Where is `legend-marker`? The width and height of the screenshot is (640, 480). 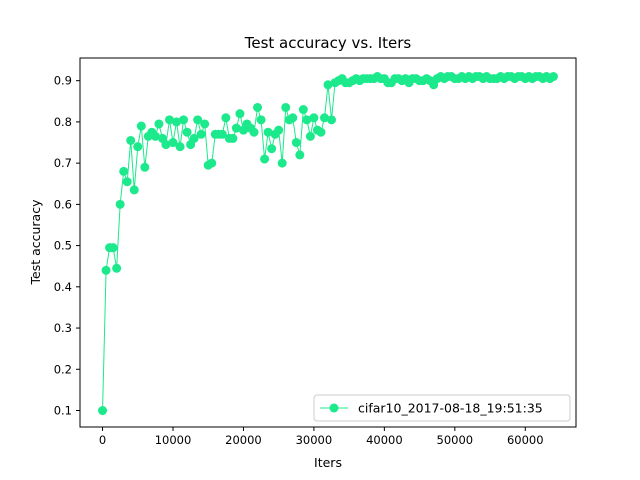
legend-marker is located at coordinates (334, 408).